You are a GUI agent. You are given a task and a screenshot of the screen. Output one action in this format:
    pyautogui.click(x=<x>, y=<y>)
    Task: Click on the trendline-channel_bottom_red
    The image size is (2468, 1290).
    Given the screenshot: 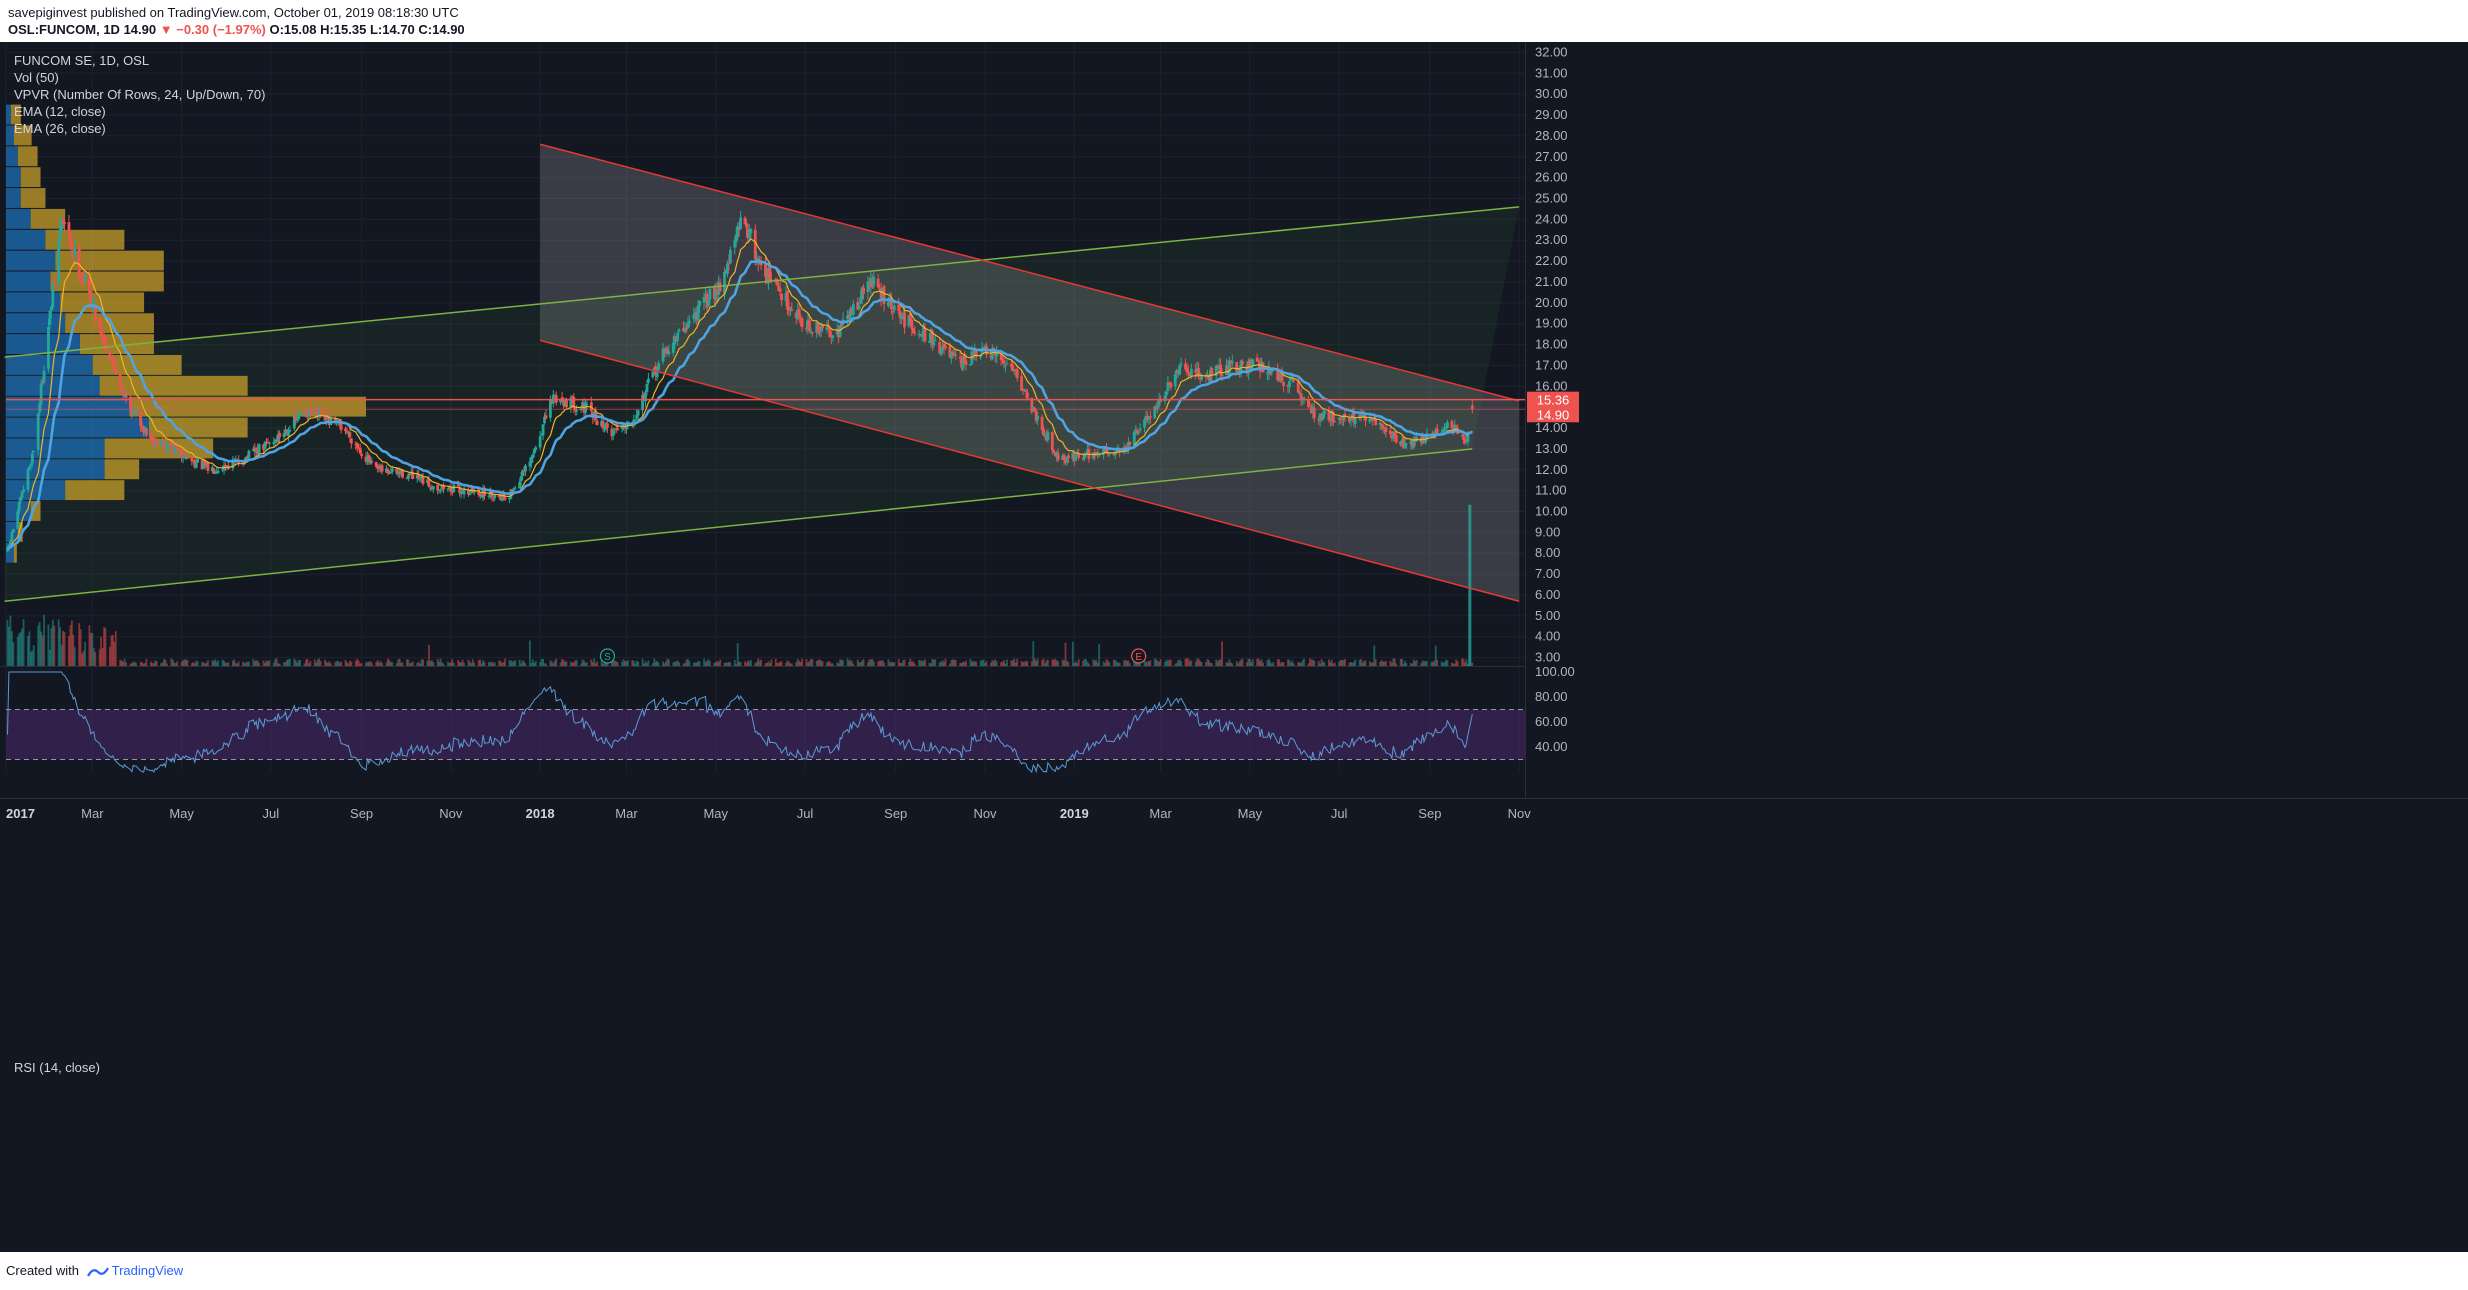 What is the action you would take?
    pyautogui.click(x=1029, y=470)
    